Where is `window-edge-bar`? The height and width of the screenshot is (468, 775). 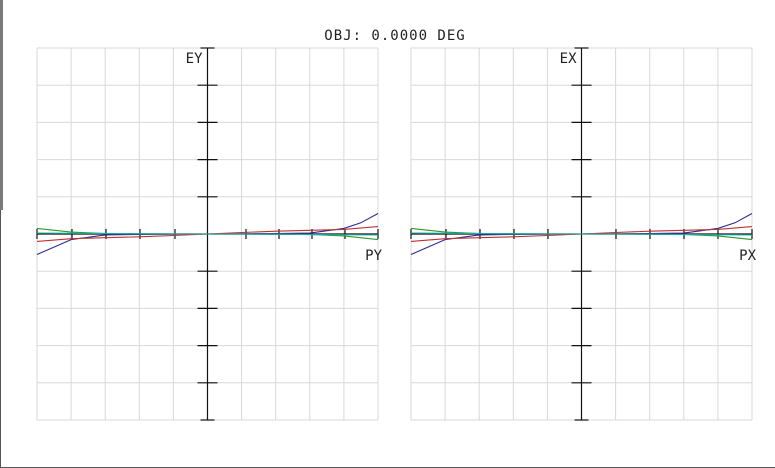 window-edge-bar is located at coordinates (1, 105).